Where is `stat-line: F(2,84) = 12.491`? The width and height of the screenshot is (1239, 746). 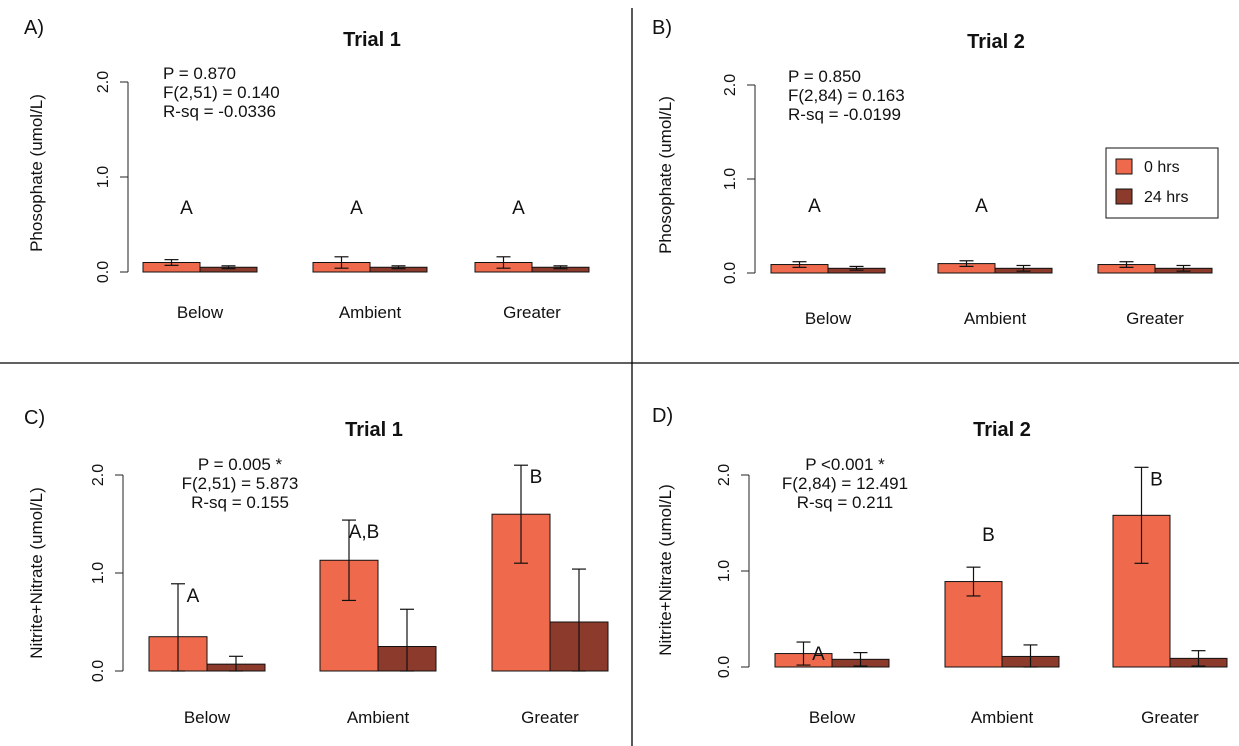
stat-line: F(2,84) = 12.491 is located at coordinates (845, 483).